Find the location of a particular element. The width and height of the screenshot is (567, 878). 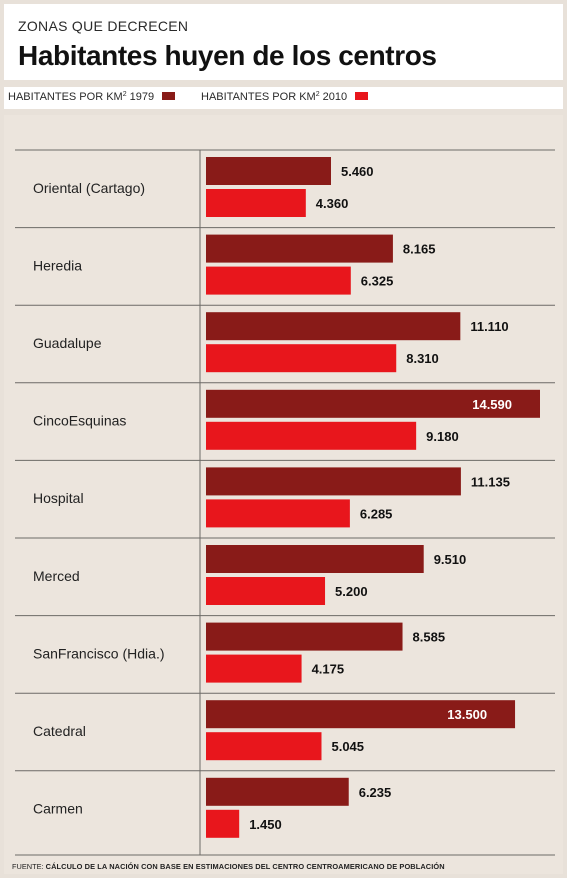

legend-label-2010-prefix: HABITANTES POR KM is located at coordinates (258, 97).